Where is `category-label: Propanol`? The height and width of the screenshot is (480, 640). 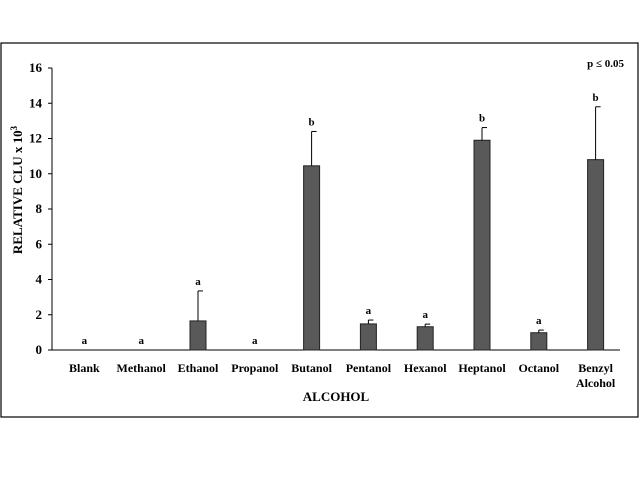
category-label: Propanol is located at coordinates (255, 368).